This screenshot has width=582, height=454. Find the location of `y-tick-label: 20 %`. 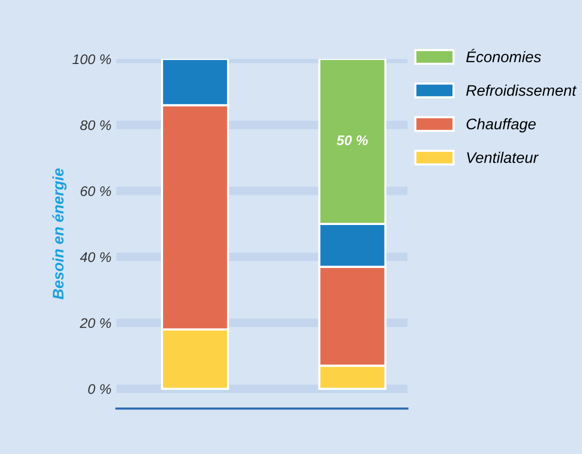

y-tick-label: 20 % is located at coordinates (95, 323).